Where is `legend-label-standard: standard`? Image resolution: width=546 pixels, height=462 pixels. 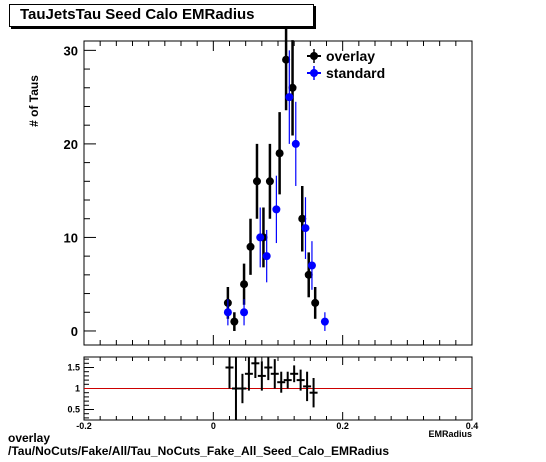
legend-label-standard: standard is located at coordinates (355, 73).